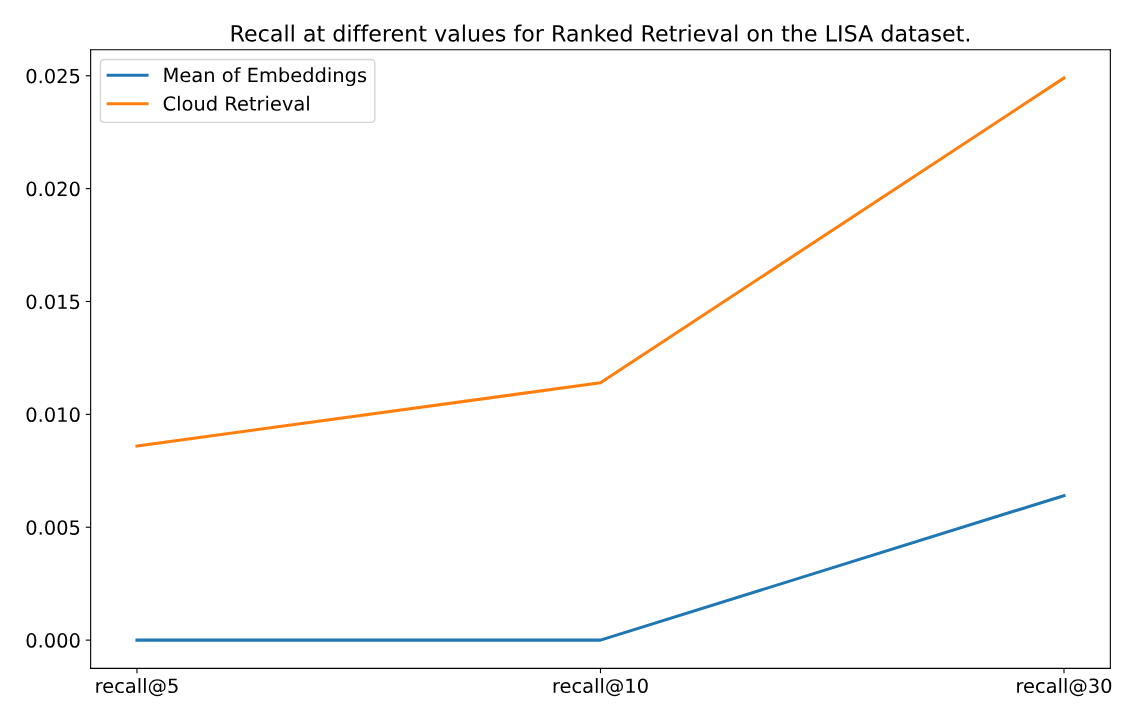  I want to click on x-tick-label: recall@10, so click(600, 687).